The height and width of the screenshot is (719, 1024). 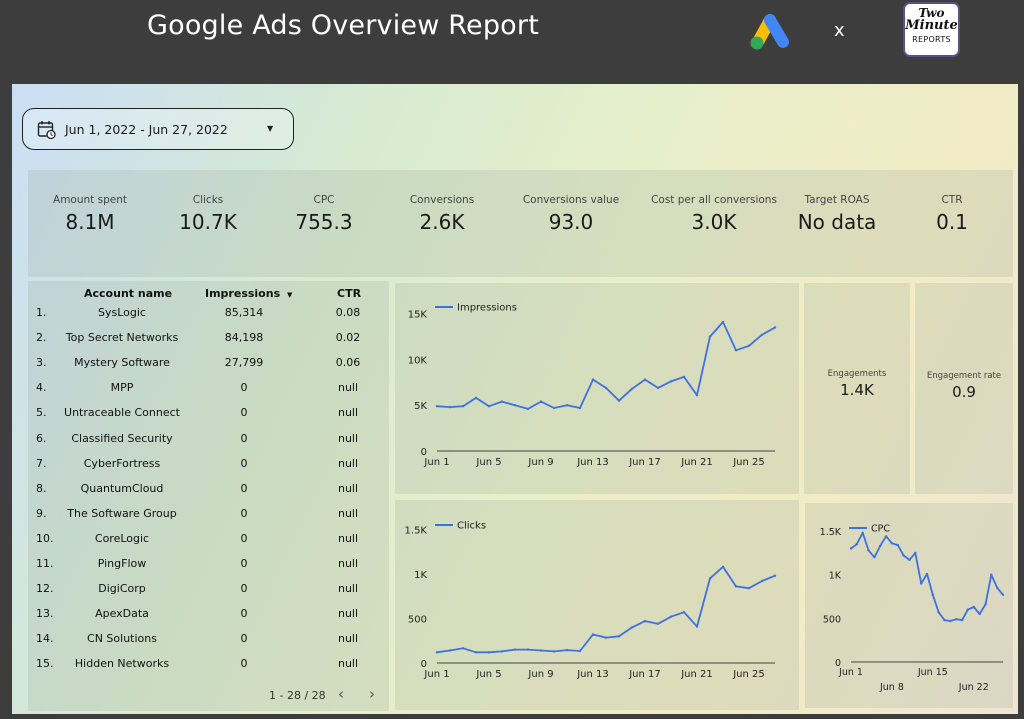 What do you see at coordinates (45, 563) in the screenshot?
I see `row-number: 11.` at bounding box center [45, 563].